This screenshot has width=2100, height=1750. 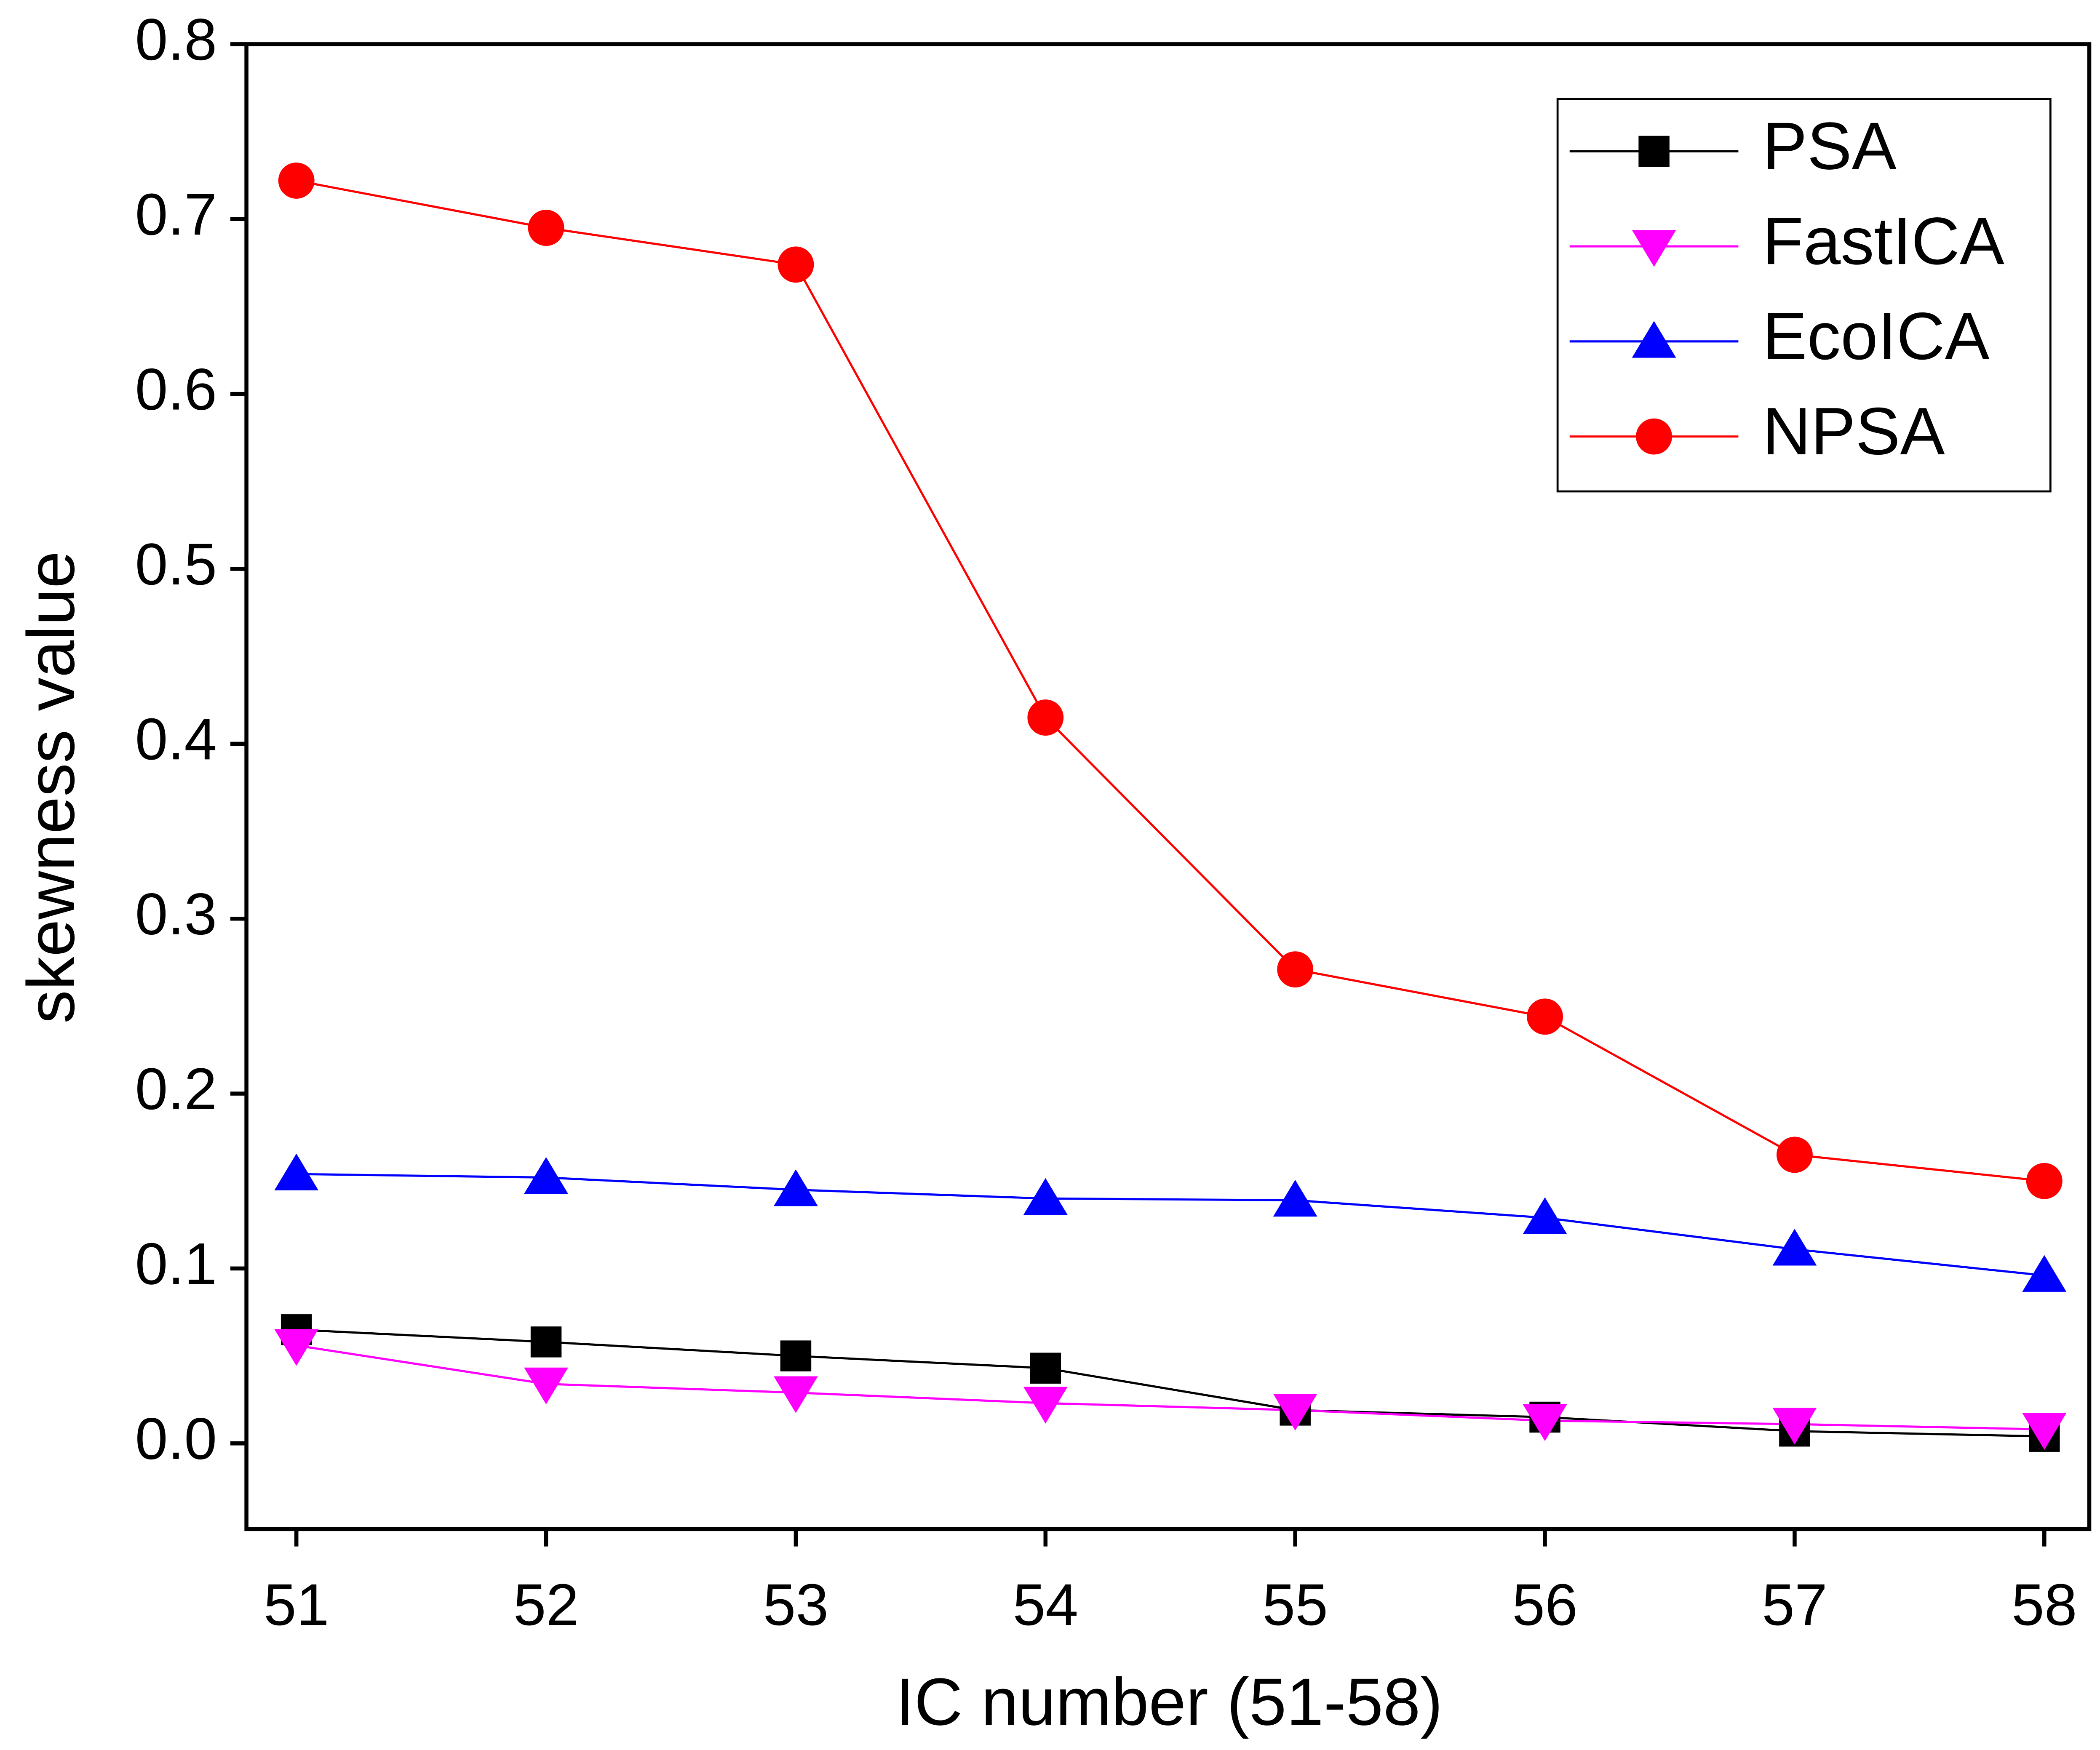 What do you see at coordinates (176, 214) in the screenshot?
I see `y-tick-label: 0.7` at bounding box center [176, 214].